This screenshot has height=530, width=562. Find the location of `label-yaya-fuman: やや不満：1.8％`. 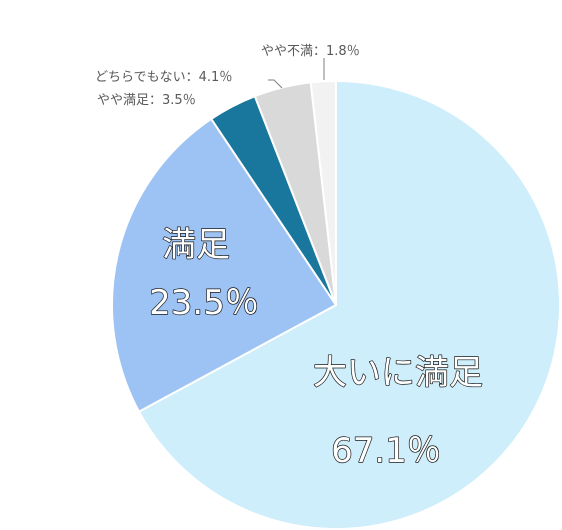

label-yaya-fuman: やや不満：1.8％ is located at coordinates (310, 51).